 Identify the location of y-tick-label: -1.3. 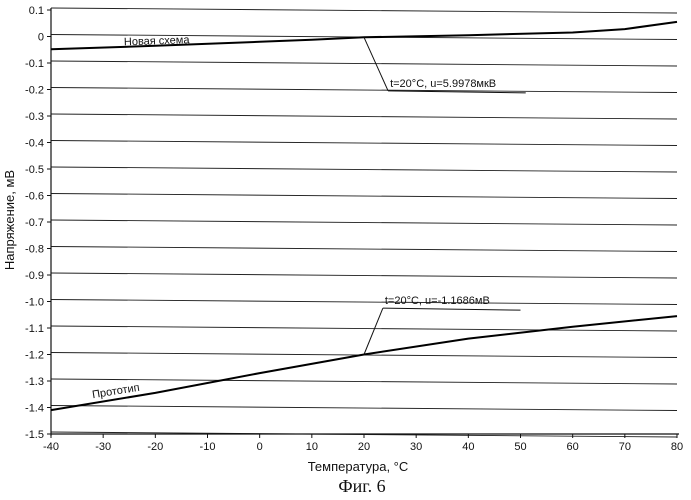
(34, 382).